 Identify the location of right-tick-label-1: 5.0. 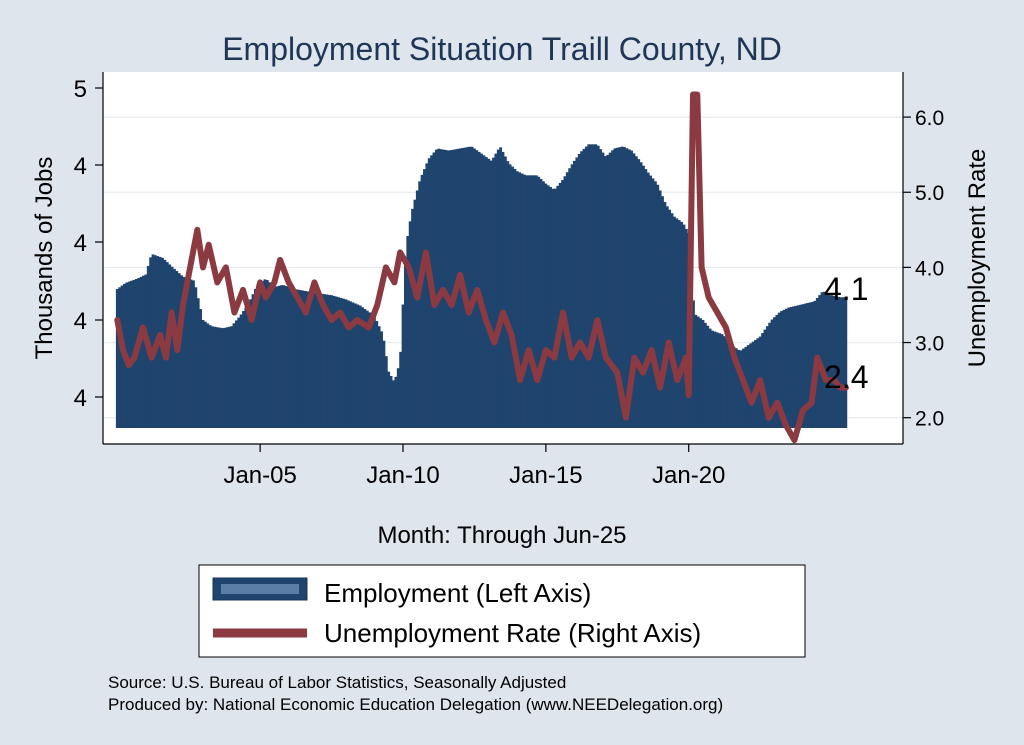
(929, 193).